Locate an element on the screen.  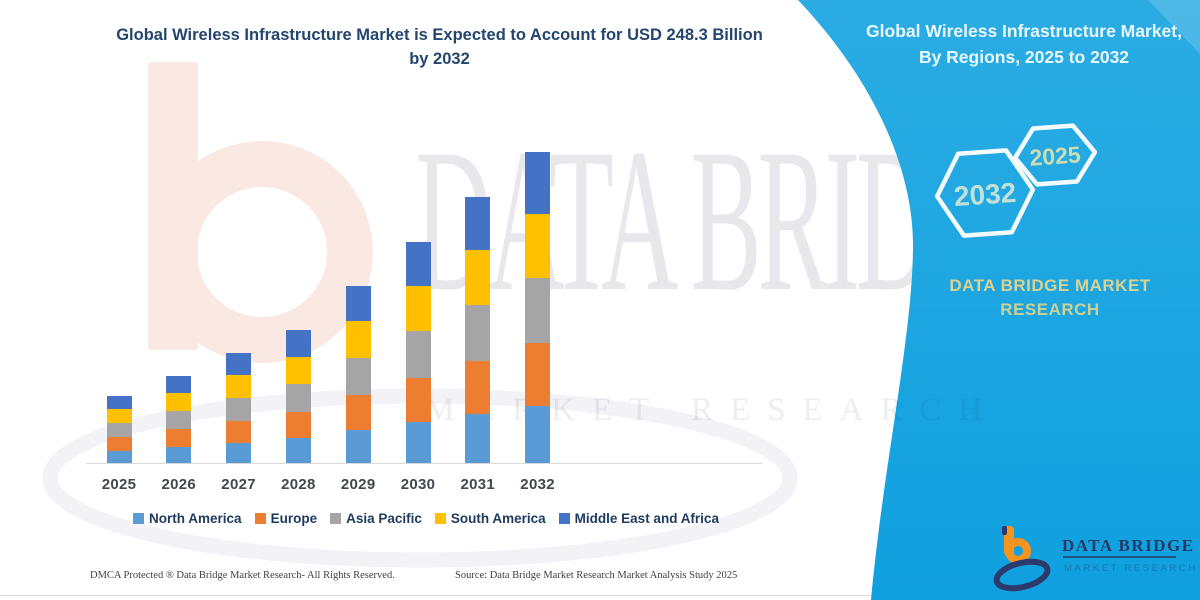
legend-item: Europe is located at coordinates (286, 518).